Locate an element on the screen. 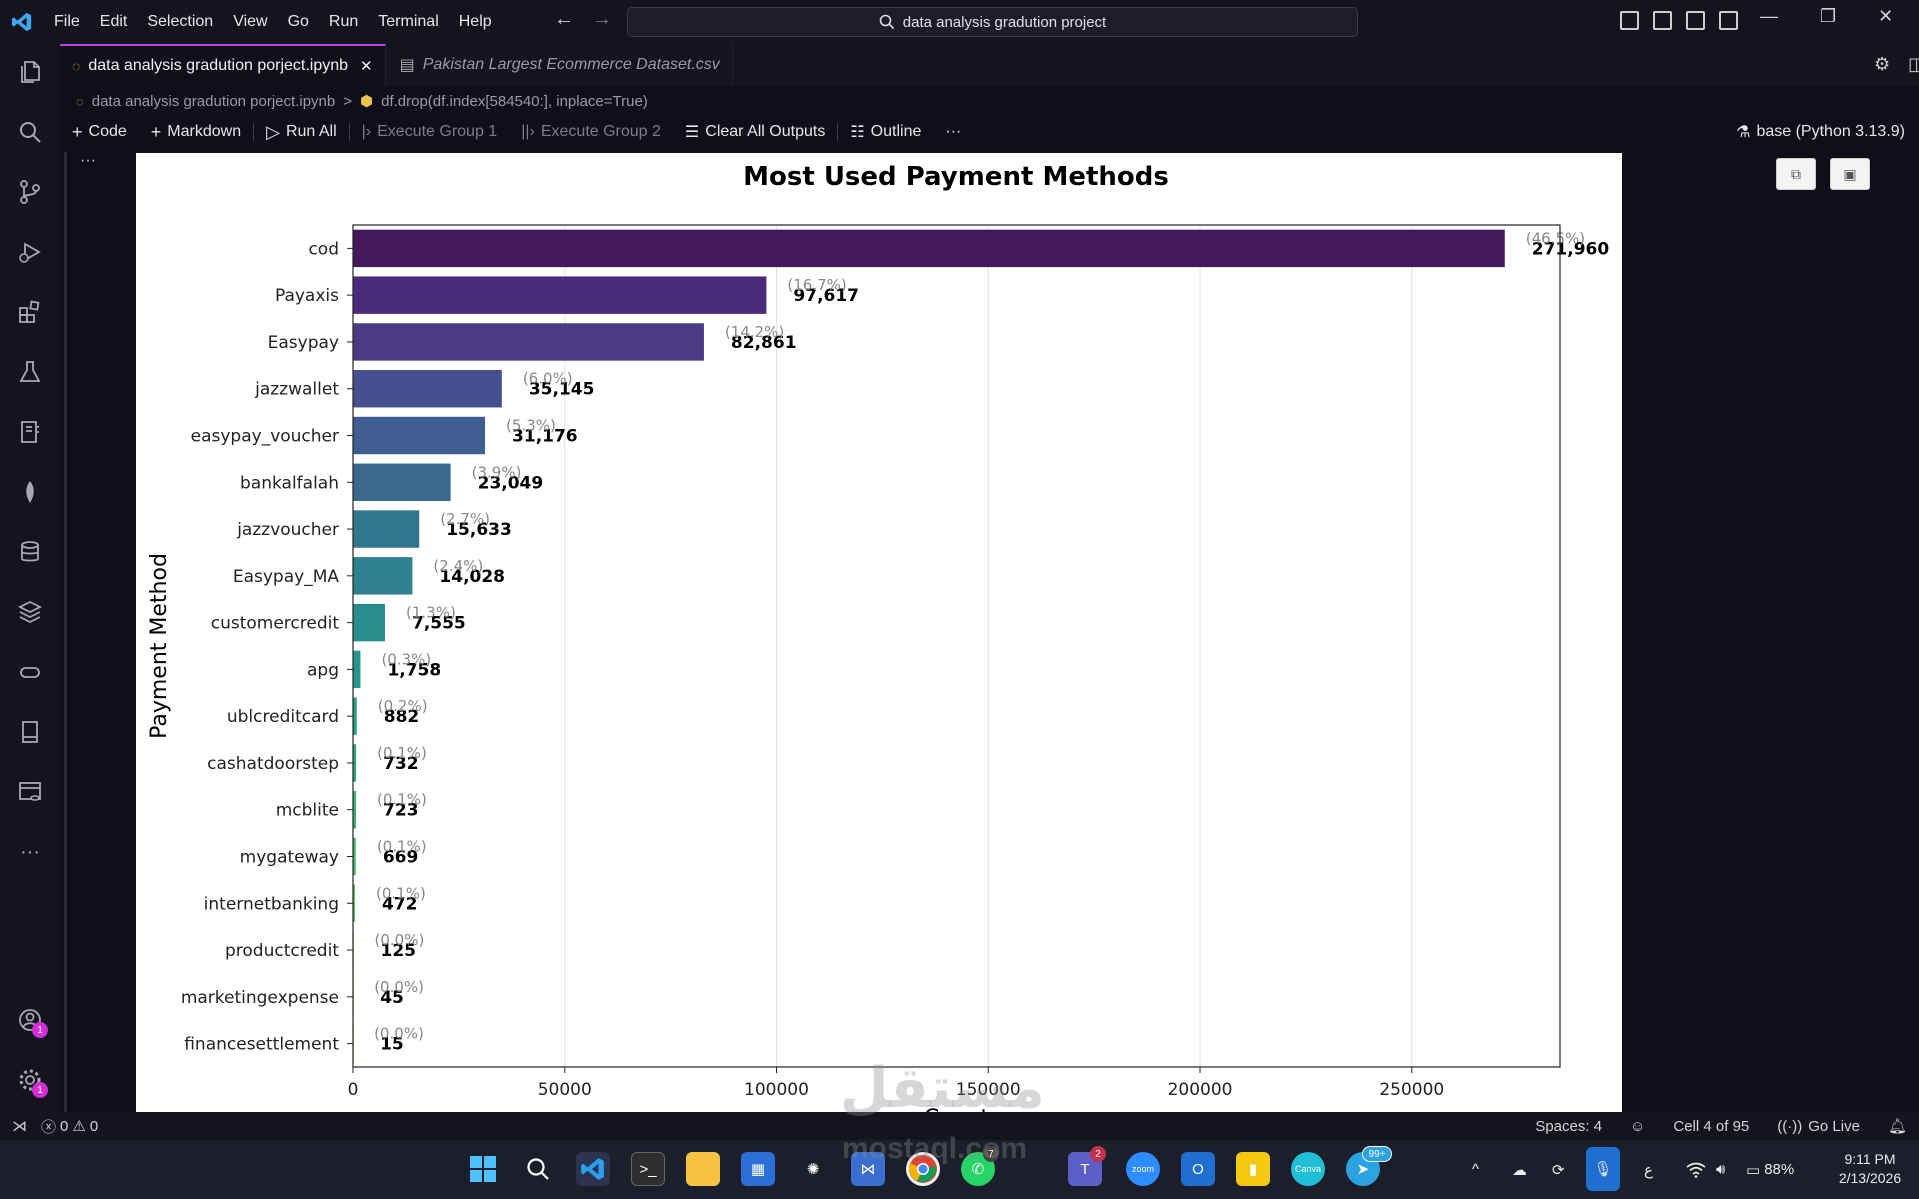  input-language: ع is located at coordinates (1648, 1170).